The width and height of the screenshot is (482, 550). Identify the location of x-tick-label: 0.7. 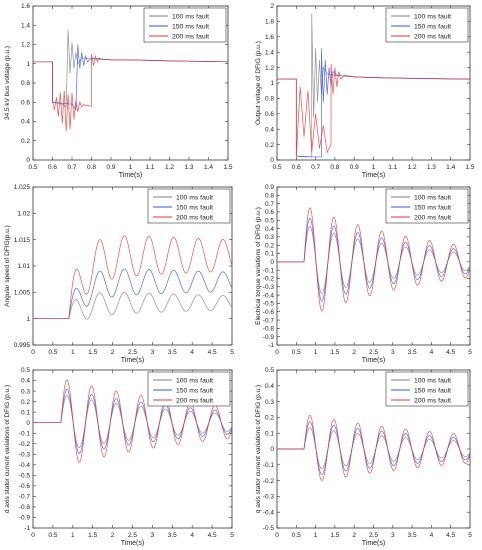
(315, 167).